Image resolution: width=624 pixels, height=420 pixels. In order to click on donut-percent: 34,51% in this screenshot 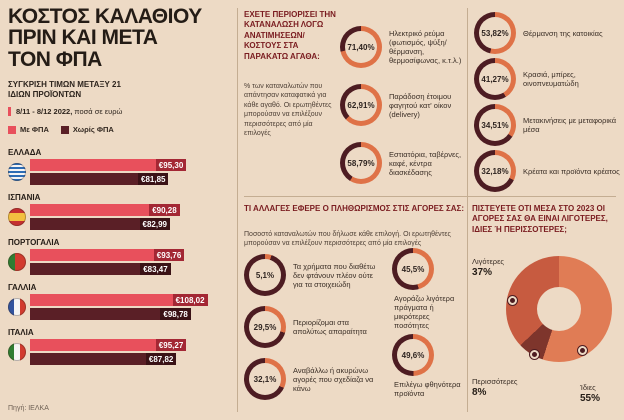, I will do `click(495, 125)`.